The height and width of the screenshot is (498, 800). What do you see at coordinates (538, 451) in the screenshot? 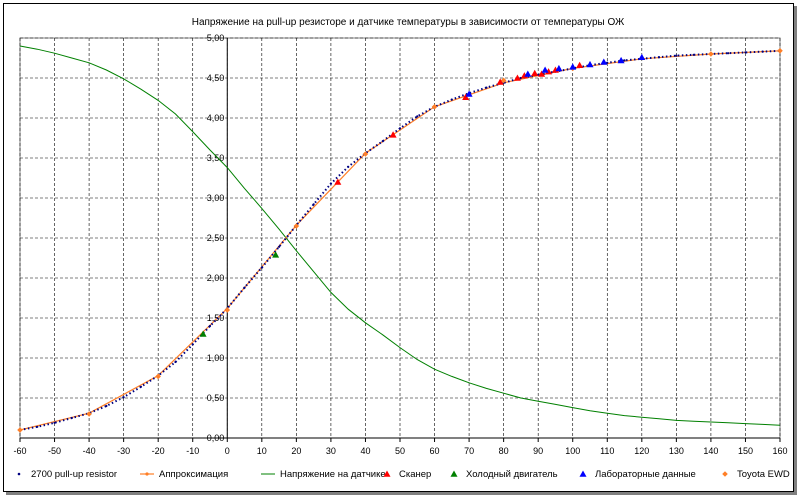
I see `x-tick-label: 90` at bounding box center [538, 451].